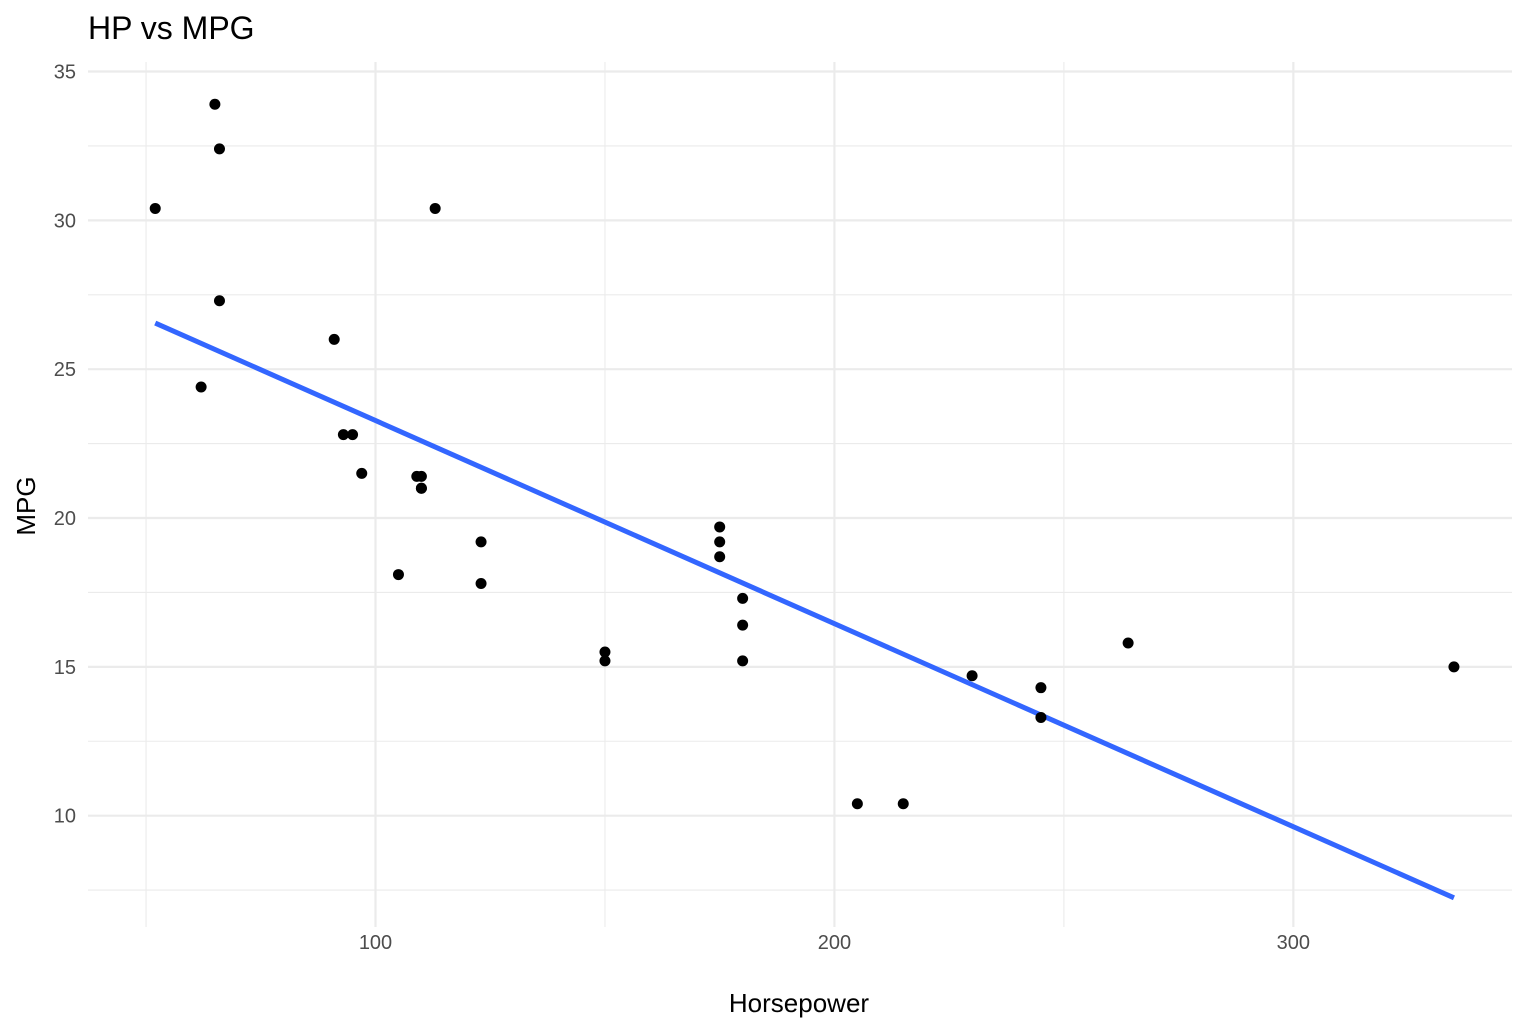 The height and width of the screenshot is (1032, 1526). I want to click on y-axis-tick-labels: 10 15 20 25 30 35, so click(65, 445).